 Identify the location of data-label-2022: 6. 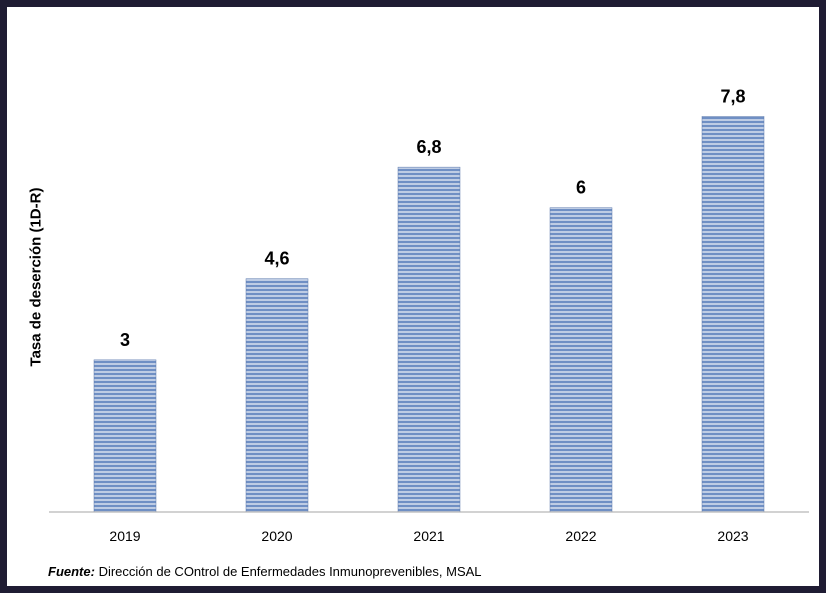
(581, 188).